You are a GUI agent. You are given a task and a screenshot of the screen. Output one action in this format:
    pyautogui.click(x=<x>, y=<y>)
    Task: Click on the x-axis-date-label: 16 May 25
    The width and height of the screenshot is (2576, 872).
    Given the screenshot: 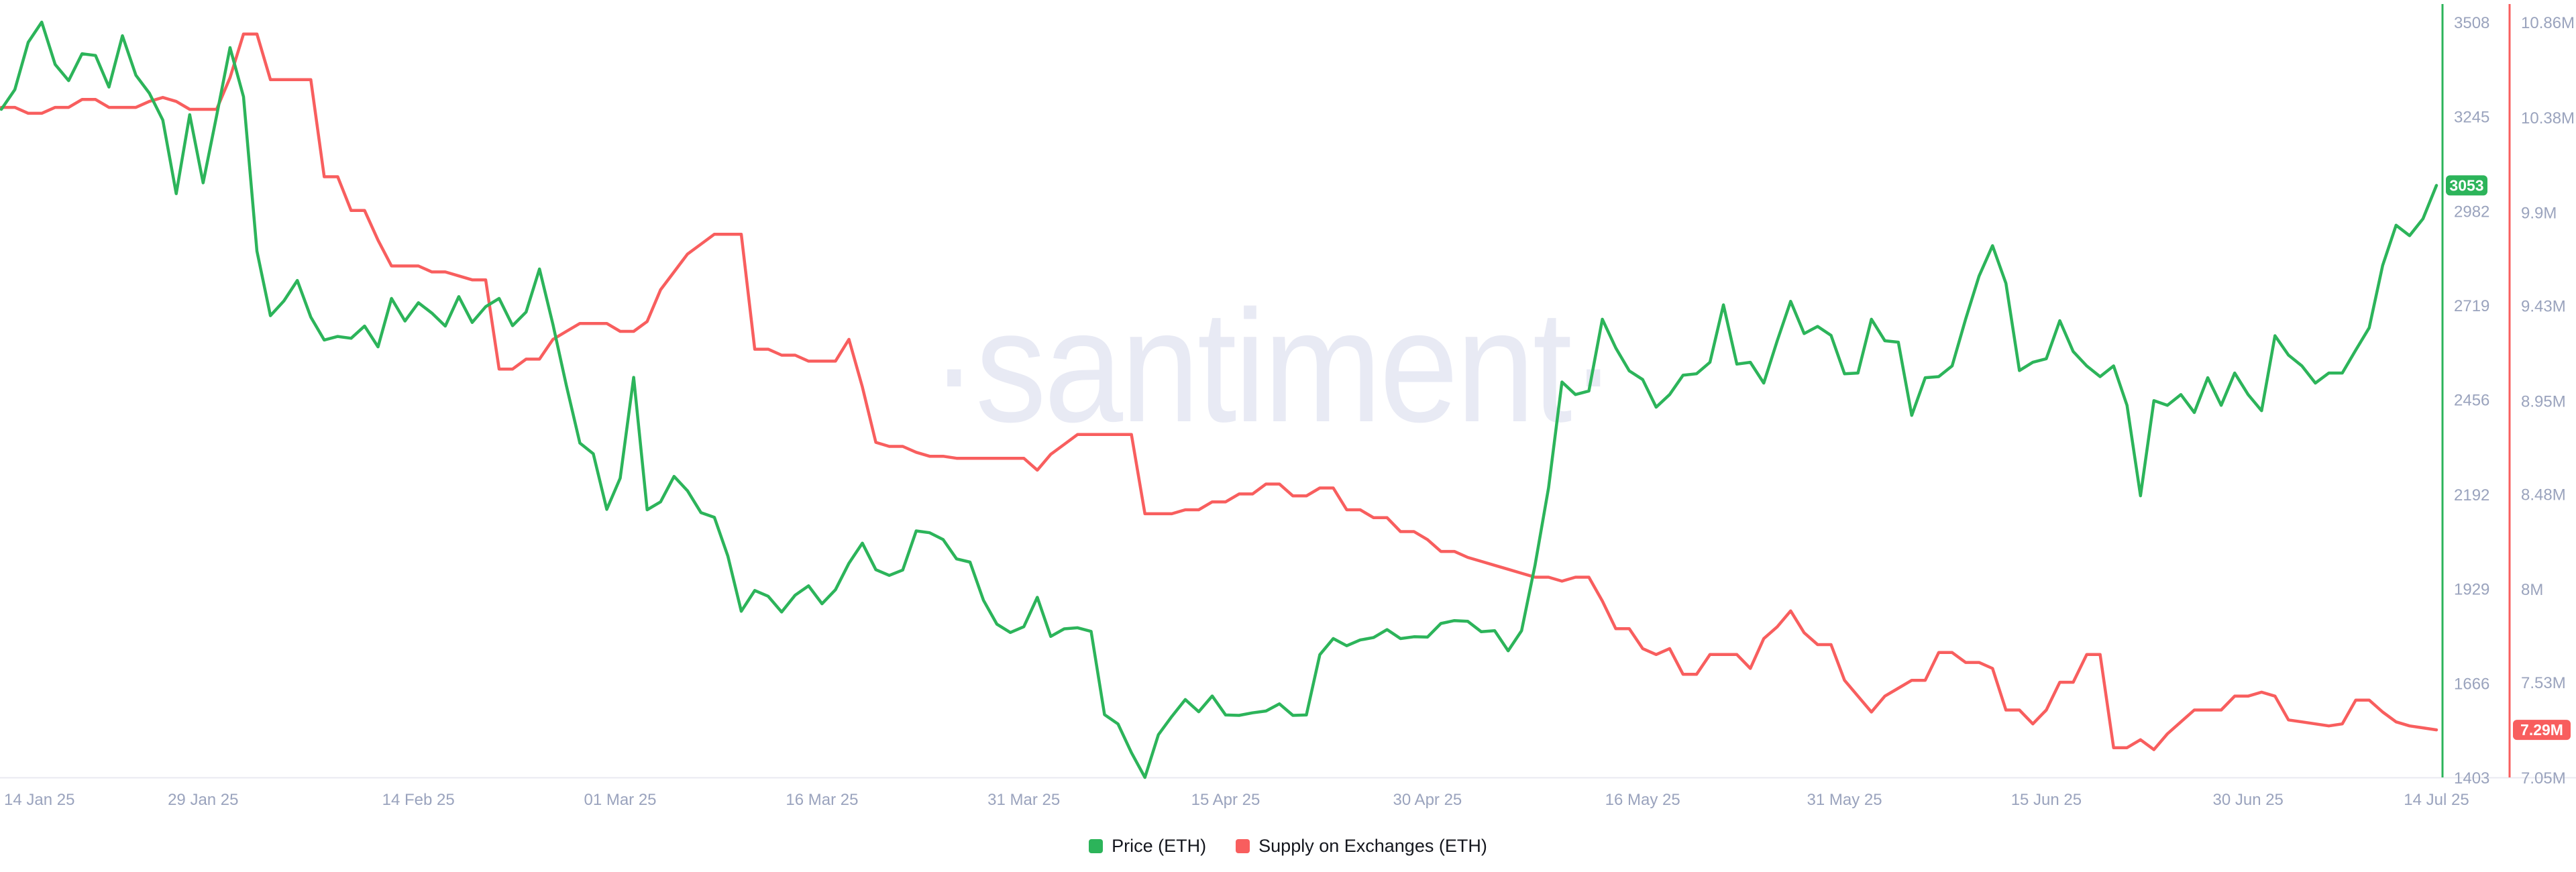 What is the action you would take?
    pyautogui.click(x=1642, y=800)
    